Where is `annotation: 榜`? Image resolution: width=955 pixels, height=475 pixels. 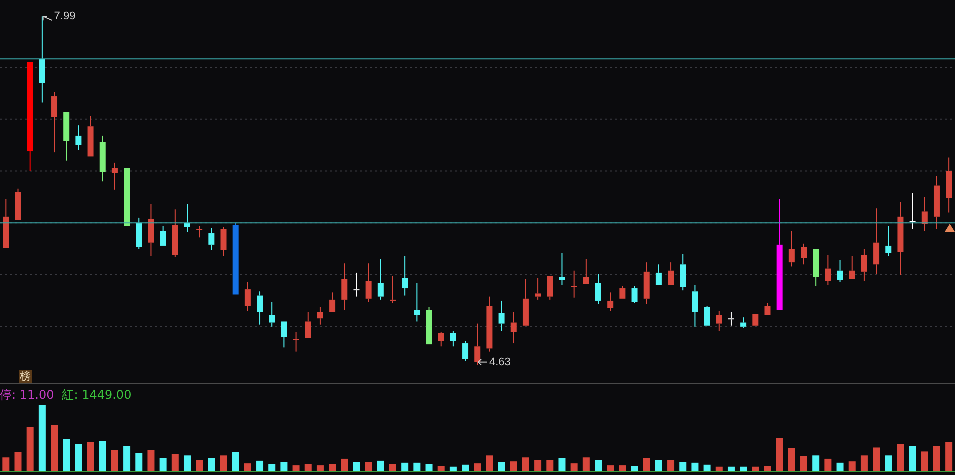 annotation: 榜 is located at coordinates (25, 376).